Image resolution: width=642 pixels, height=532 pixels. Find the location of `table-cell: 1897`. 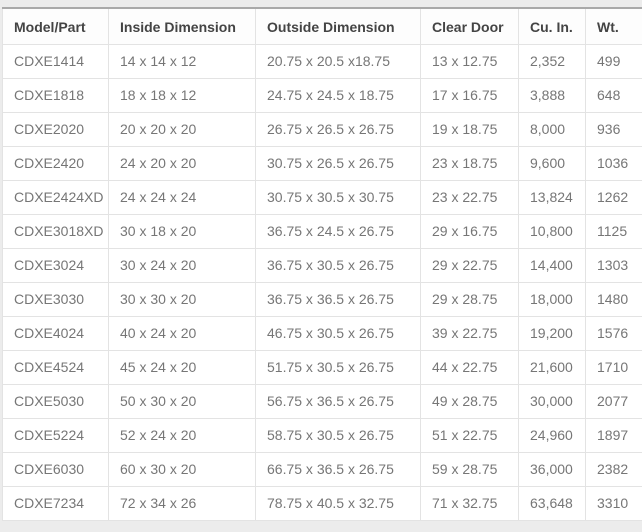

table-cell: 1897 is located at coordinates (613, 435).